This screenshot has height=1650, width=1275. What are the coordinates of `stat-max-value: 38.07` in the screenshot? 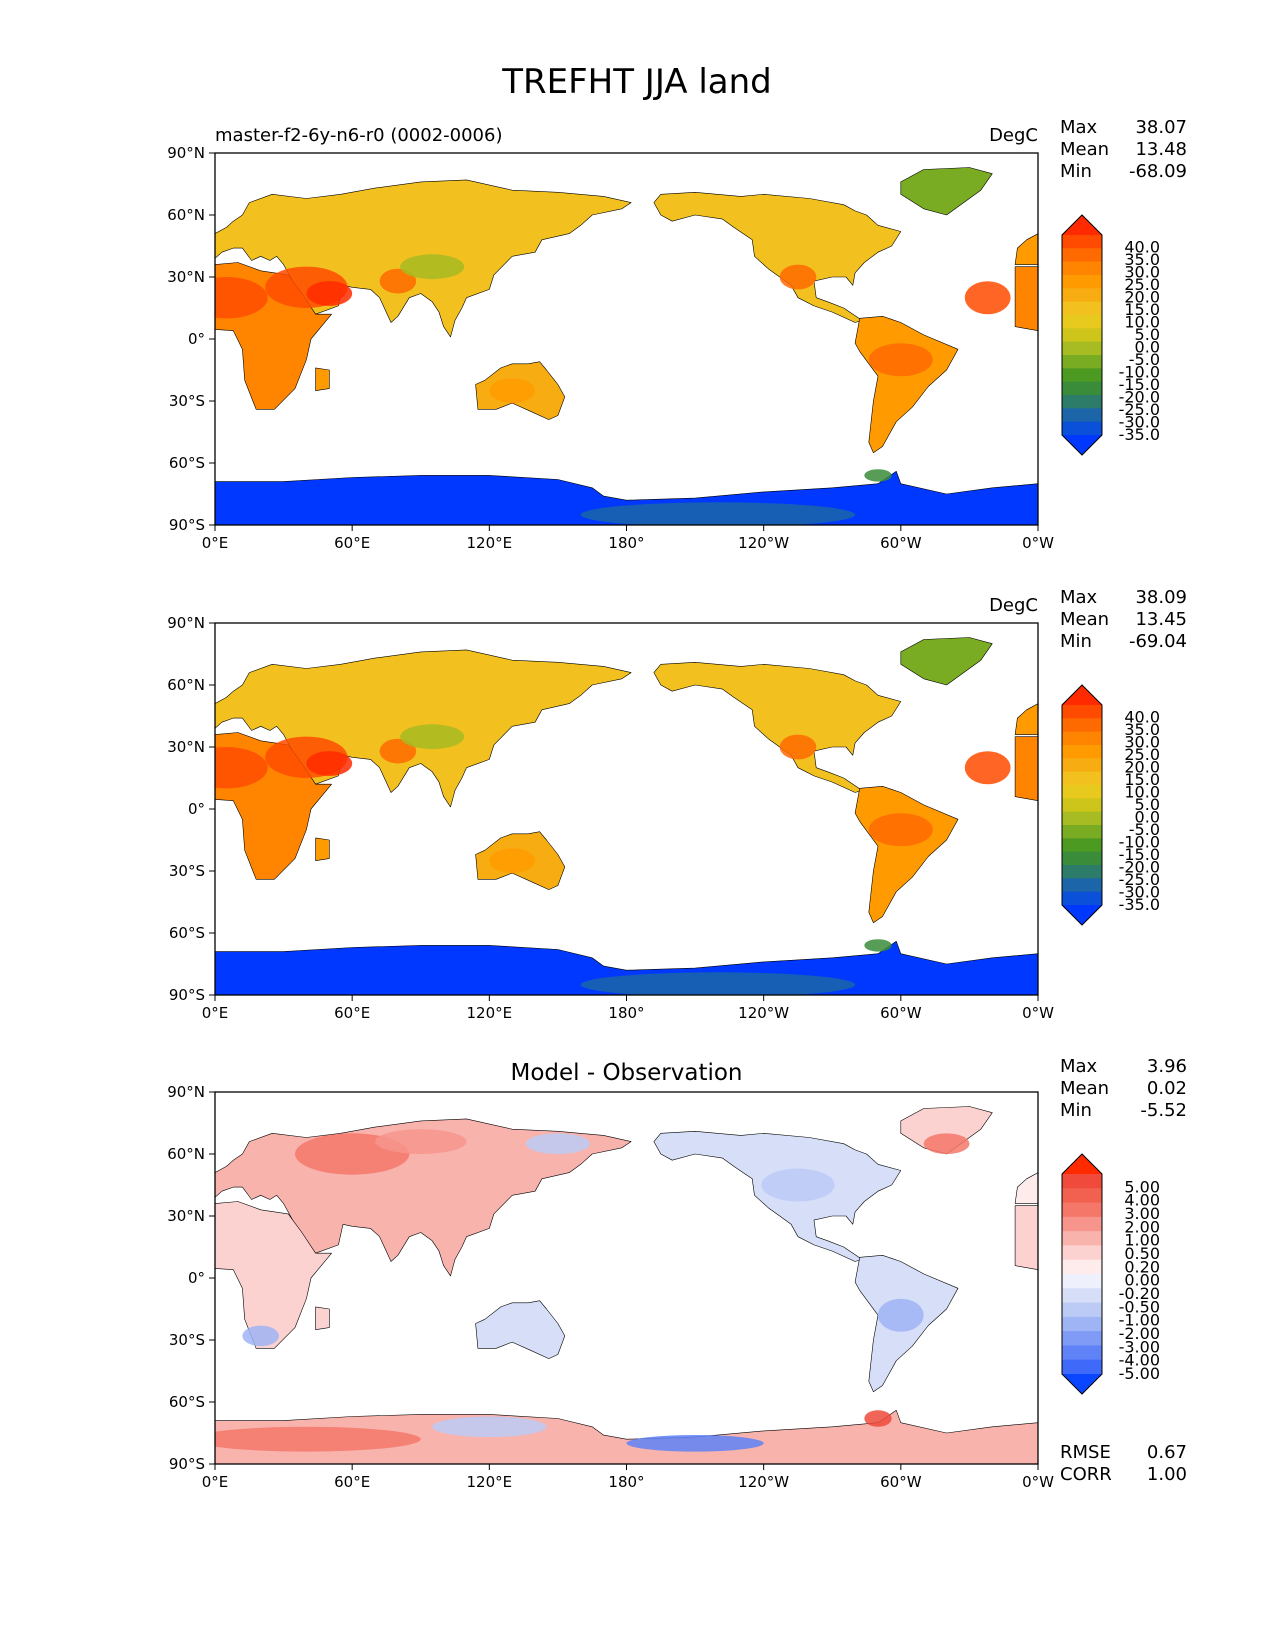 It's located at (1161, 127).